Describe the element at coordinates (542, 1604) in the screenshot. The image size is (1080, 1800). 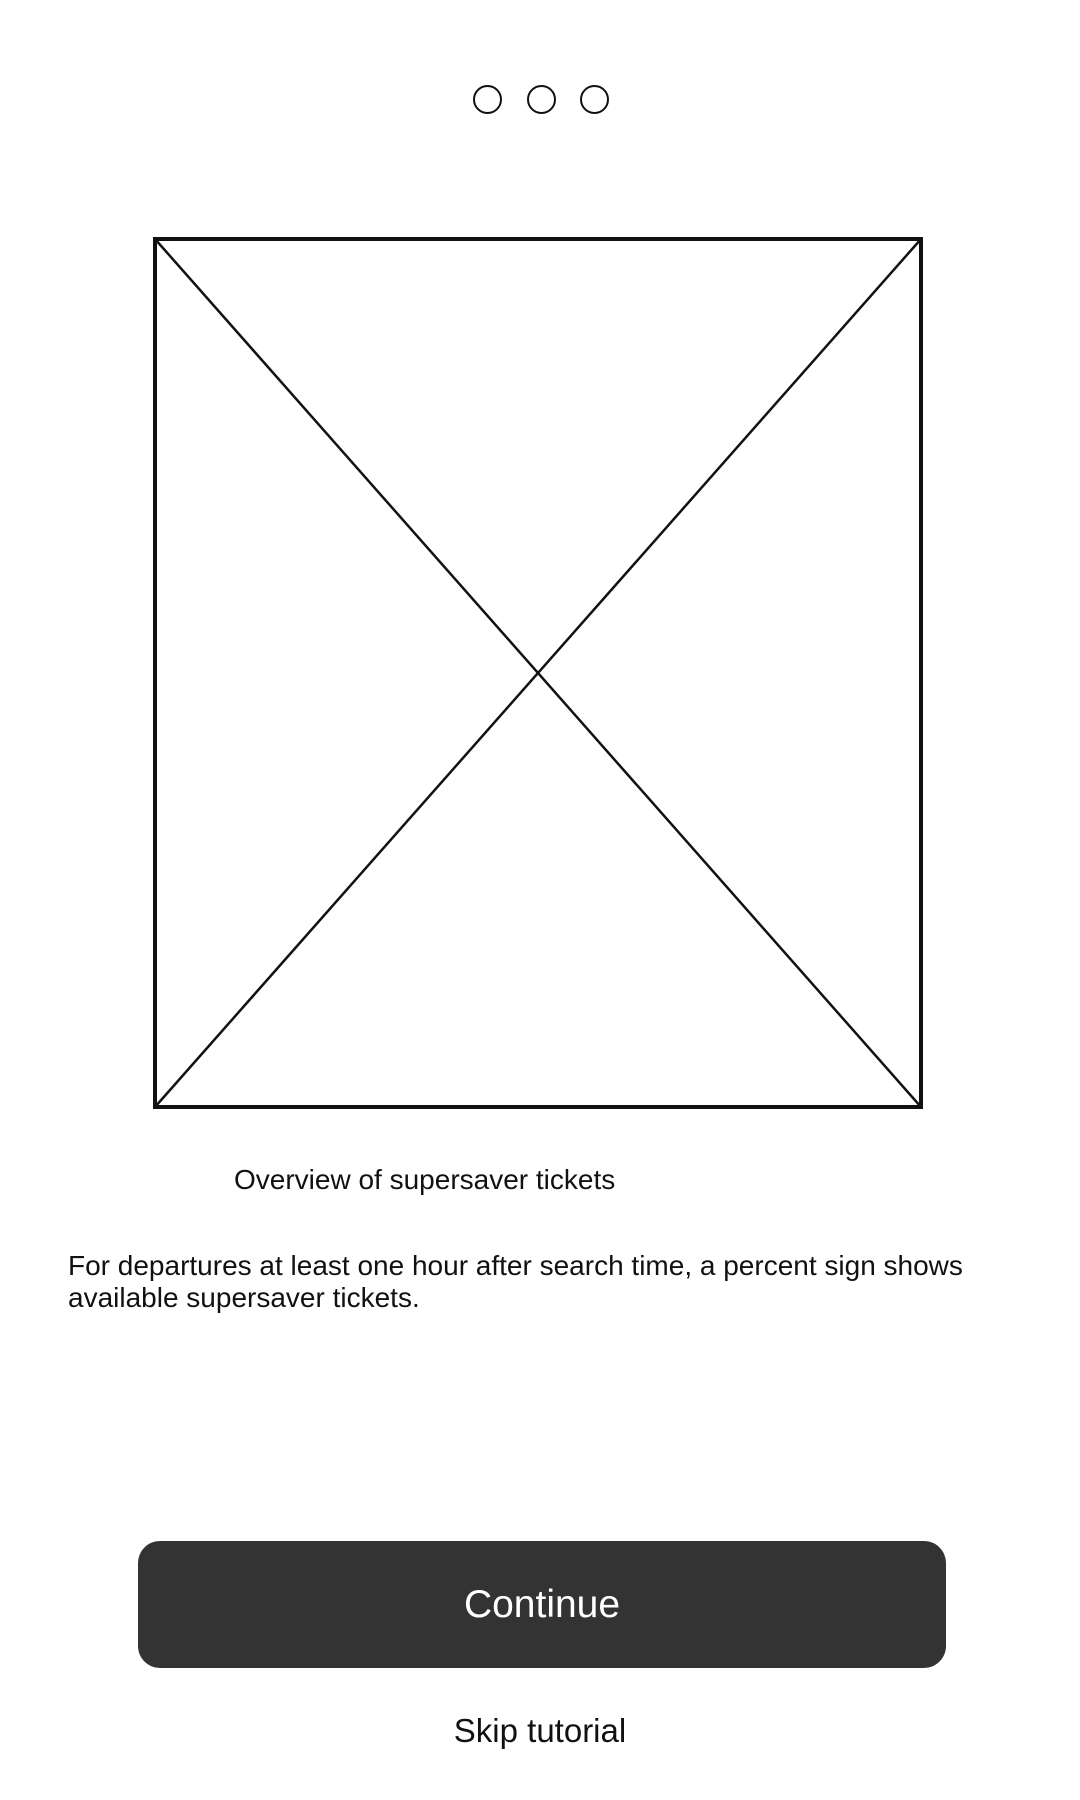
I see `continue-button: Continue` at that location.